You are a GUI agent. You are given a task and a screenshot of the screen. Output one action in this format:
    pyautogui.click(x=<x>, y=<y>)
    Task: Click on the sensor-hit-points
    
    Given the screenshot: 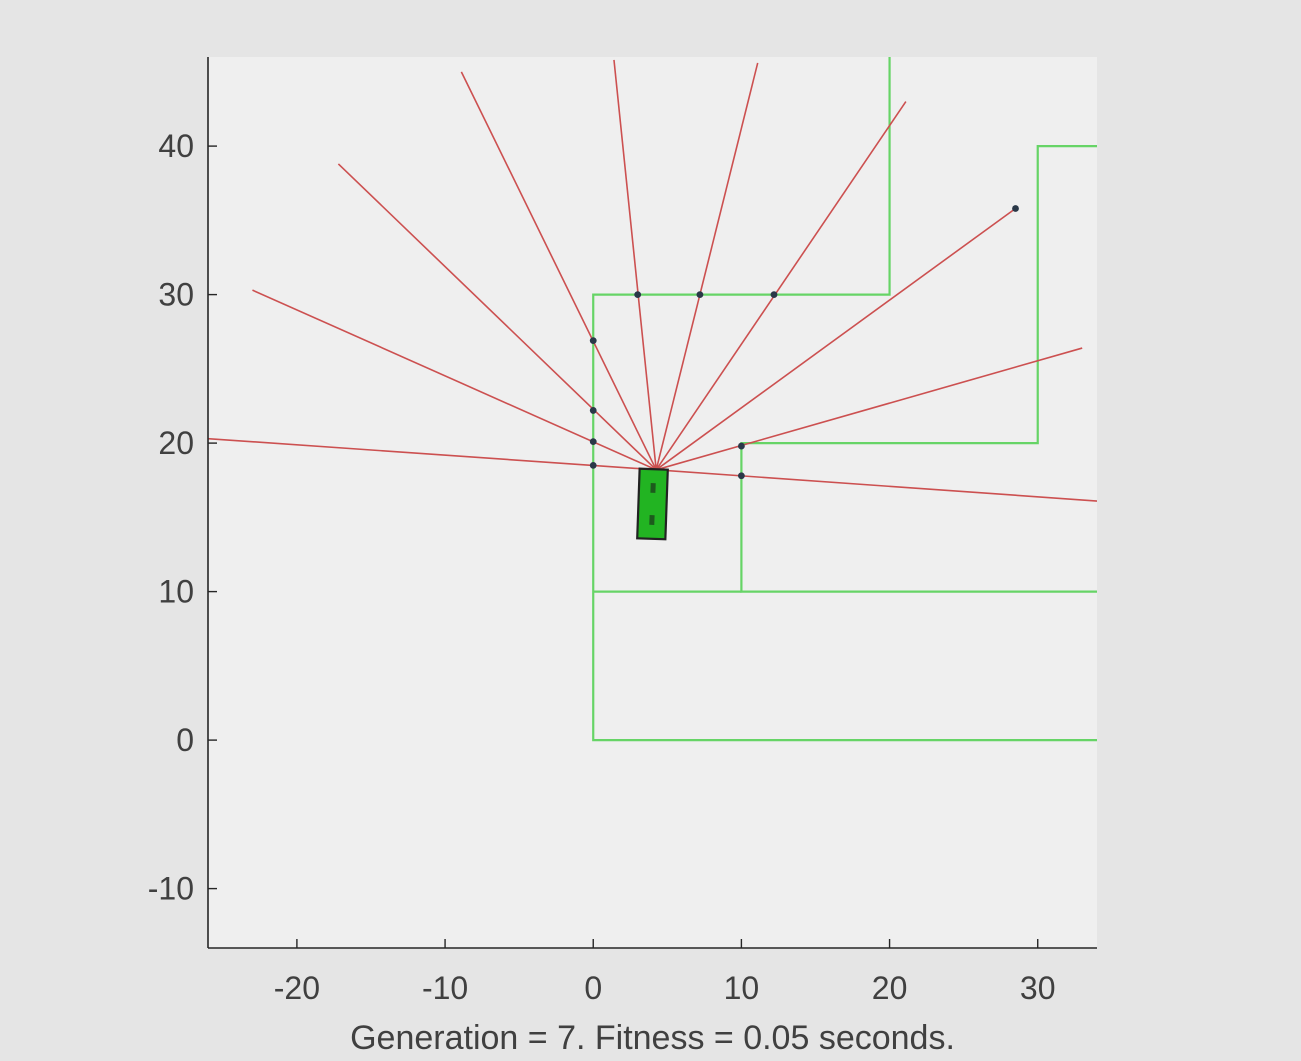 What is the action you would take?
    pyautogui.click(x=804, y=342)
    